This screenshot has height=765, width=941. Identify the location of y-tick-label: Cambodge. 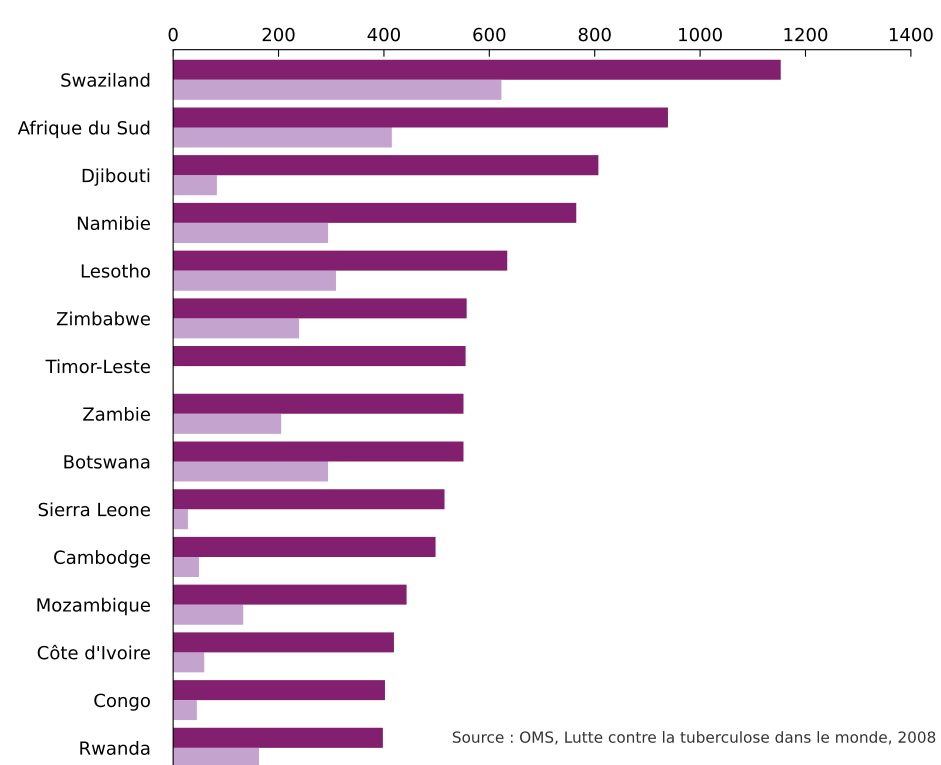
(102, 559).